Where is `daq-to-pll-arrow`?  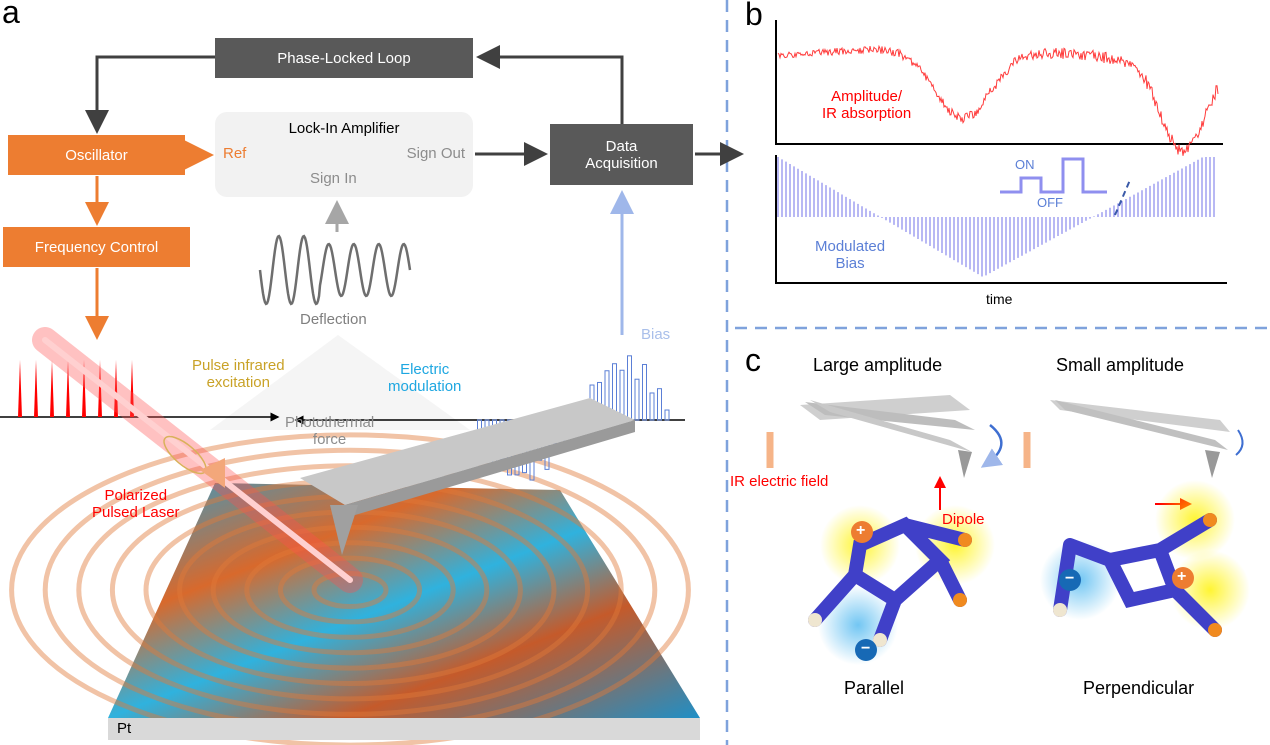 daq-to-pll-arrow is located at coordinates (552, 90).